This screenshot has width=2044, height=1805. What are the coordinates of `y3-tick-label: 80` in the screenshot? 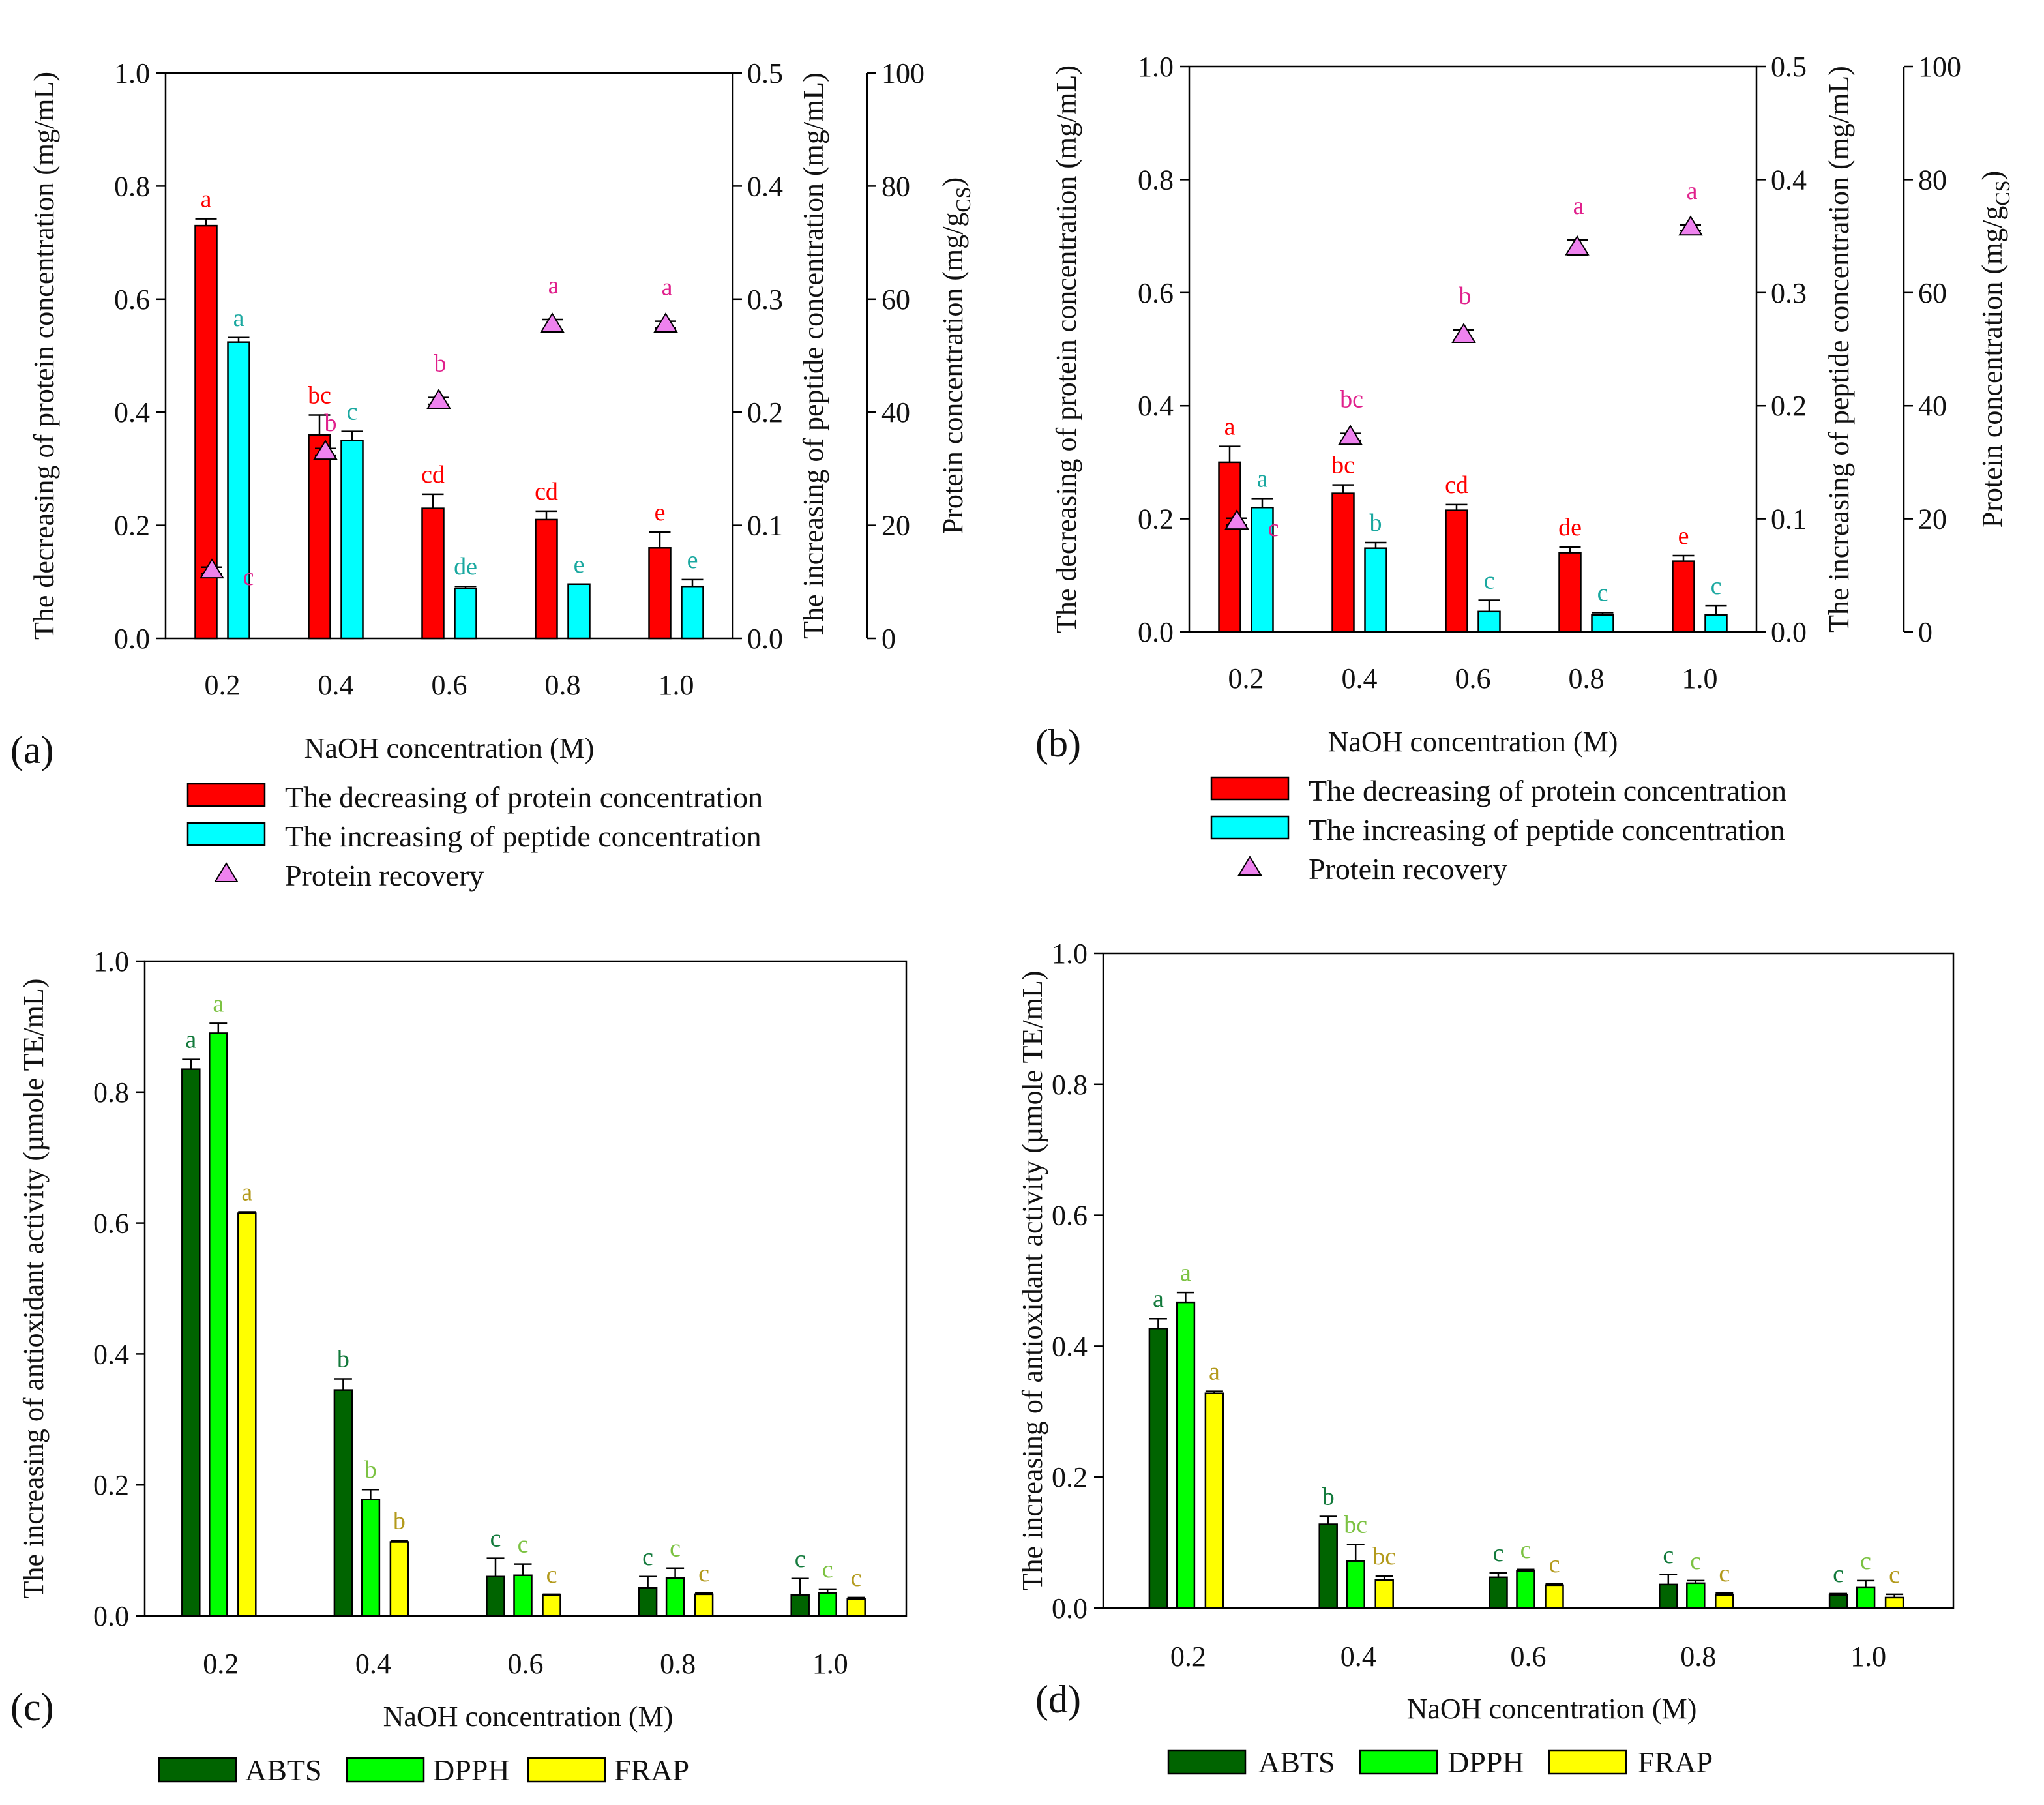 It's located at (1932, 180).